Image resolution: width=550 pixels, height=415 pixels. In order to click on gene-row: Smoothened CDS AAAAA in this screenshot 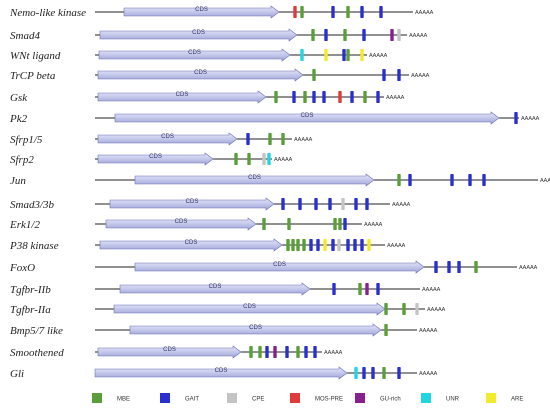, I will do `click(176, 352)`.